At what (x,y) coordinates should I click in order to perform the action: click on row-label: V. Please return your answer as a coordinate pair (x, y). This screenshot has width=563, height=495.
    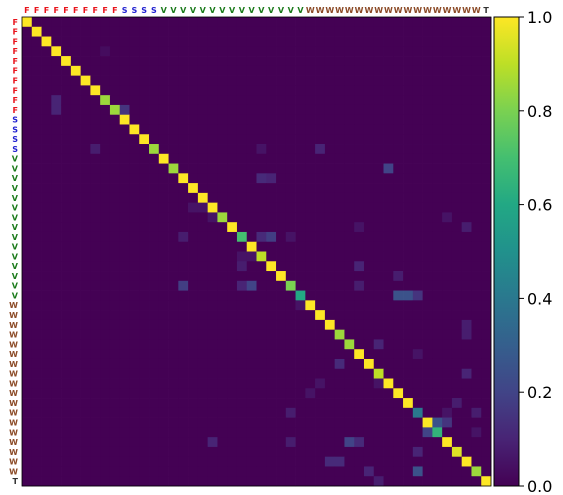
    Looking at the image, I should click on (15, 227).